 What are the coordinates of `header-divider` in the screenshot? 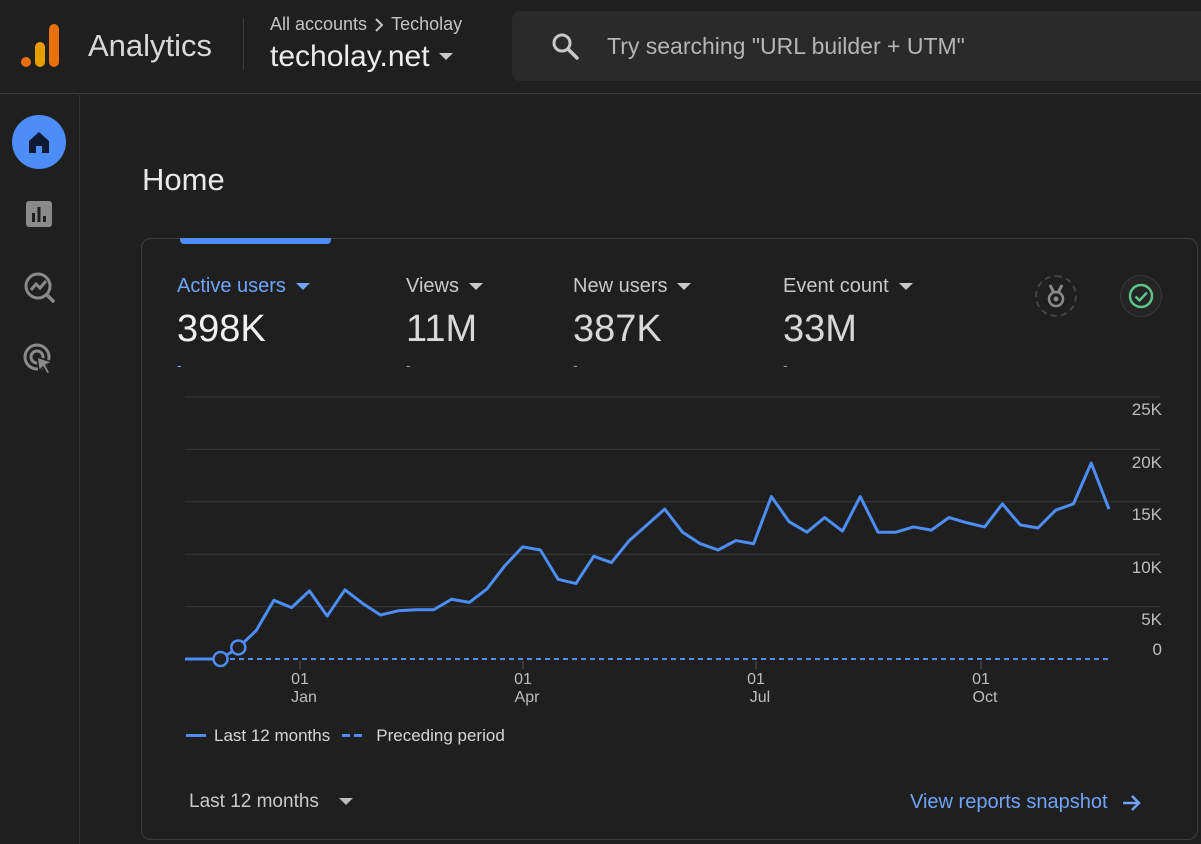 It's located at (243, 44).